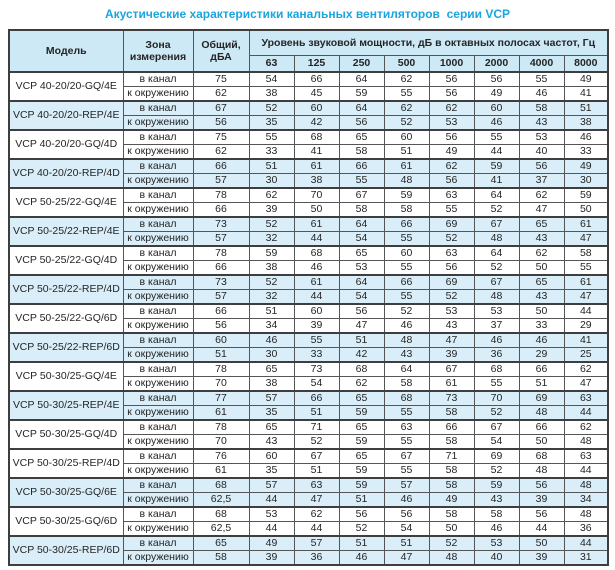 The height and width of the screenshot is (570, 615). I want to click on model-cell: VCP 50-30/25-GQ/6D, so click(66, 521).